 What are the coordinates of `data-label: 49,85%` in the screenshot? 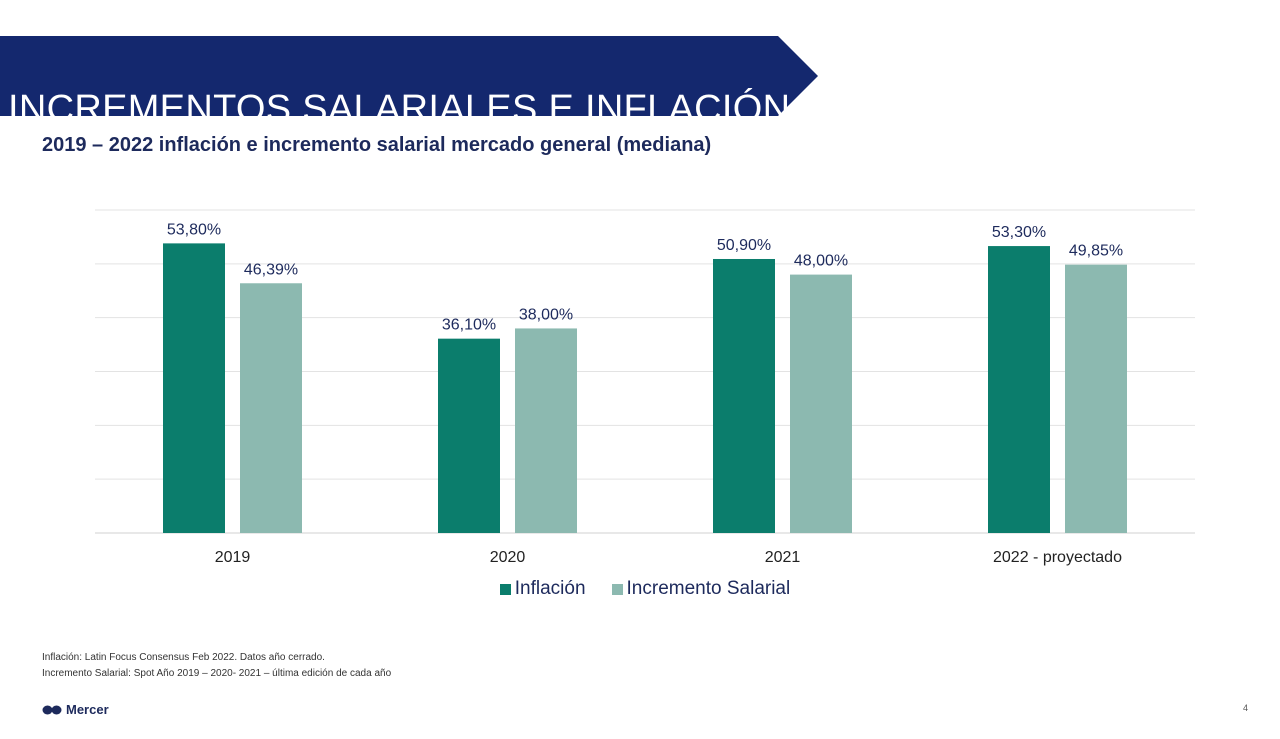 It's located at (1096, 251).